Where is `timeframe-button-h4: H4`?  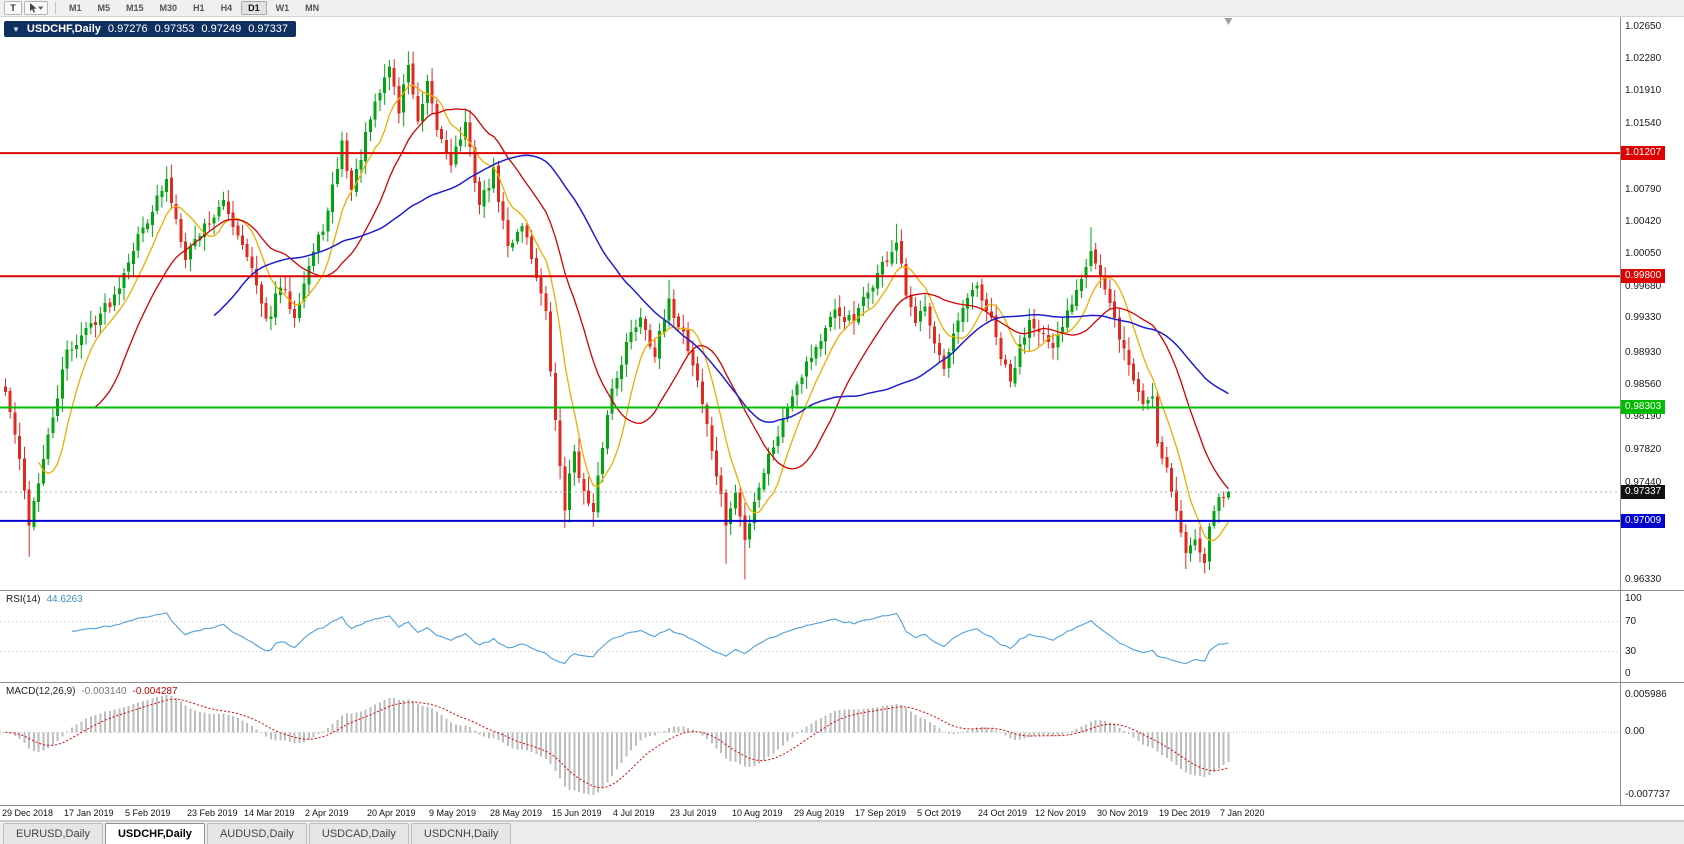 timeframe-button-h4: H4 is located at coordinates (226, 8).